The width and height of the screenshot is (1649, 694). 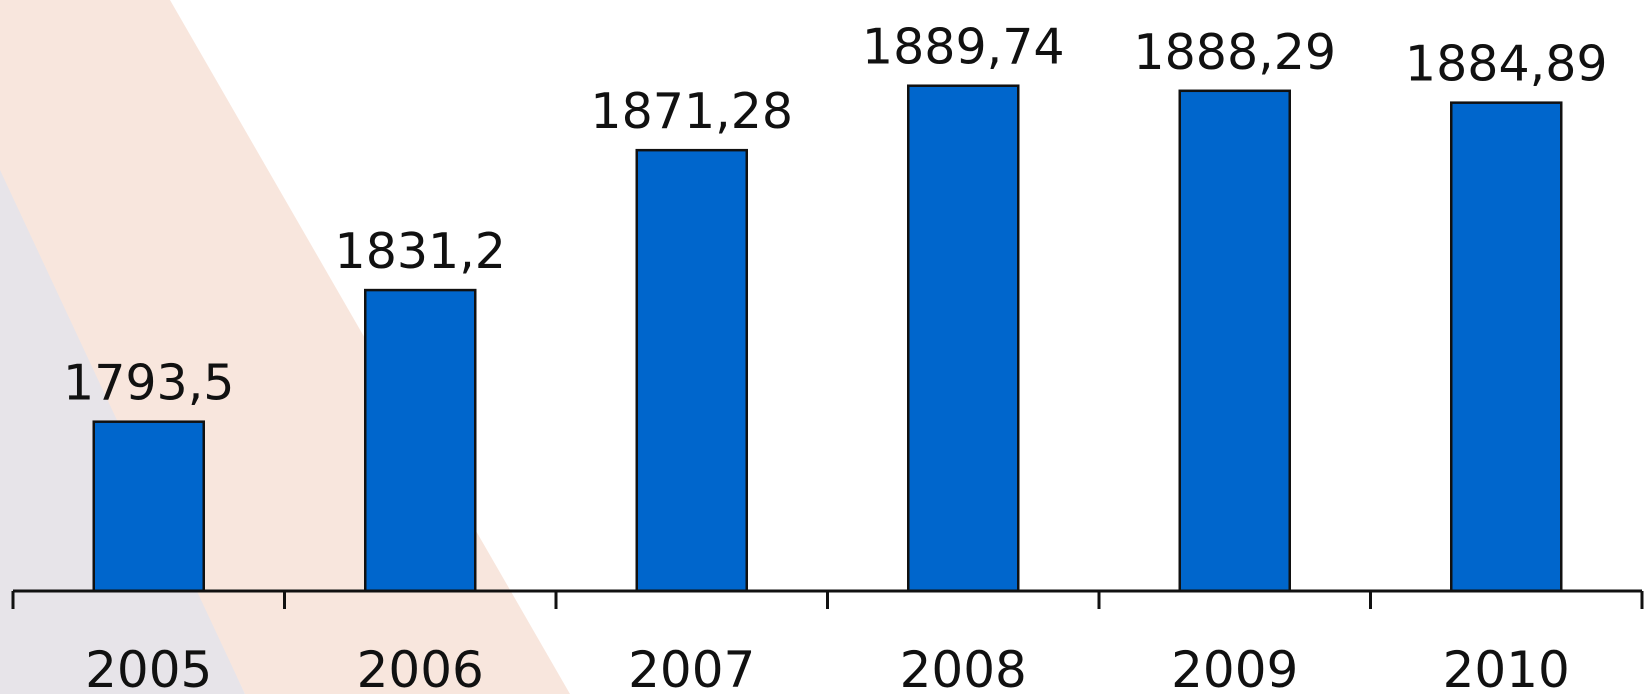 What do you see at coordinates (1506, 347) in the screenshot?
I see `bar-2010` at bounding box center [1506, 347].